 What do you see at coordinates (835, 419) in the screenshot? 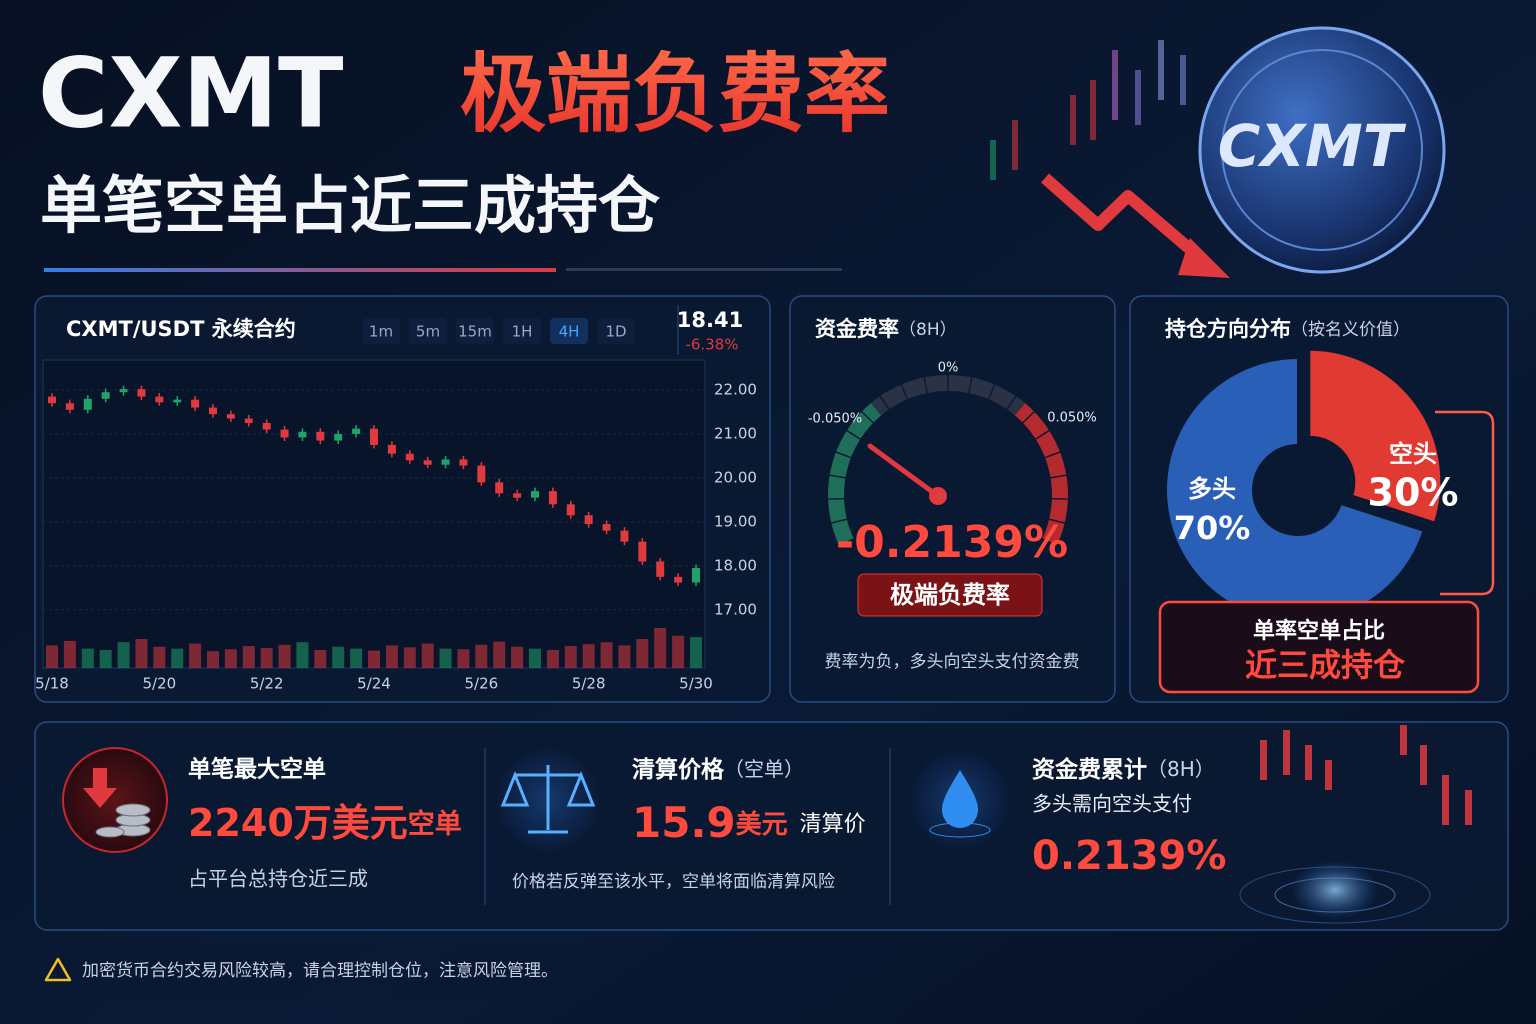
I see `gauge-label: -0.050%` at bounding box center [835, 419].